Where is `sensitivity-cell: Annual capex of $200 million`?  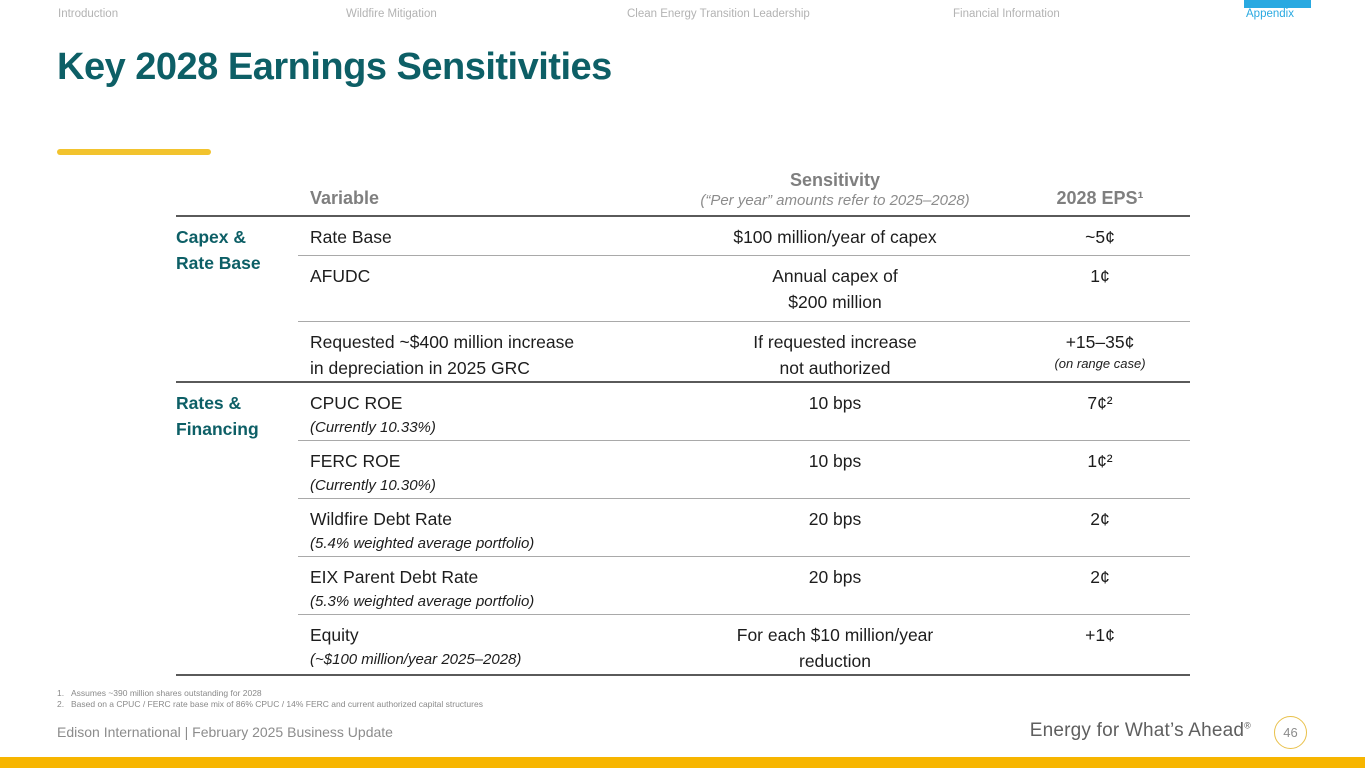 sensitivity-cell: Annual capex of $200 million is located at coordinates (835, 288).